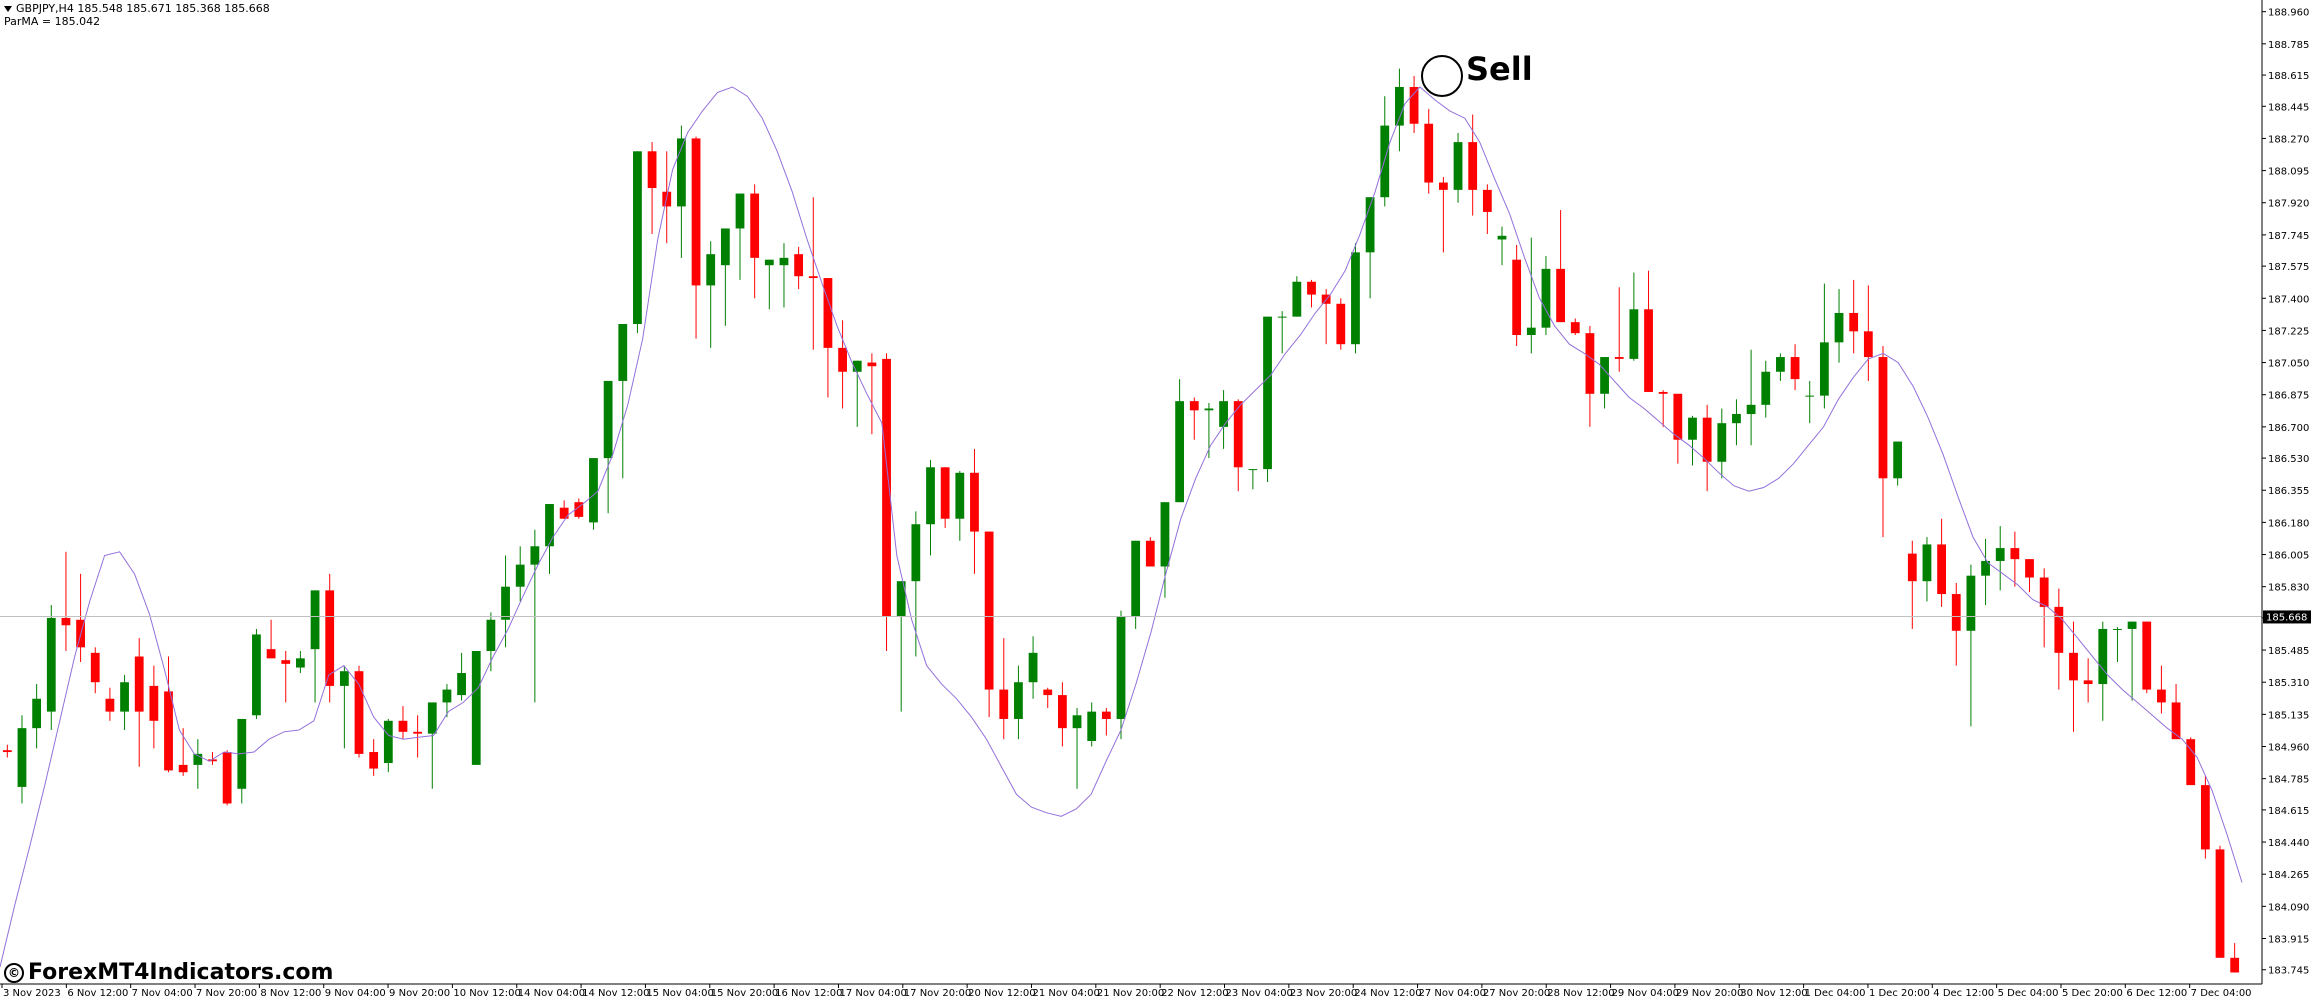  Describe the element at coordinates (1259, 993) in the screenshot. I see `time-tick-label: 23 Nov 04:00` at that location.